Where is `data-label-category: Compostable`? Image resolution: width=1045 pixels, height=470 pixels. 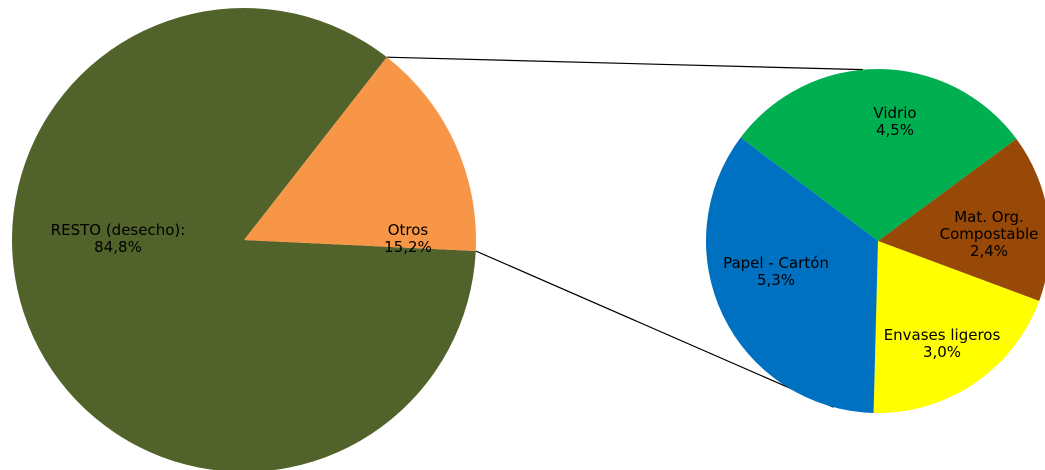 data-label-category: Compostable is located at coordinates (989, 234).